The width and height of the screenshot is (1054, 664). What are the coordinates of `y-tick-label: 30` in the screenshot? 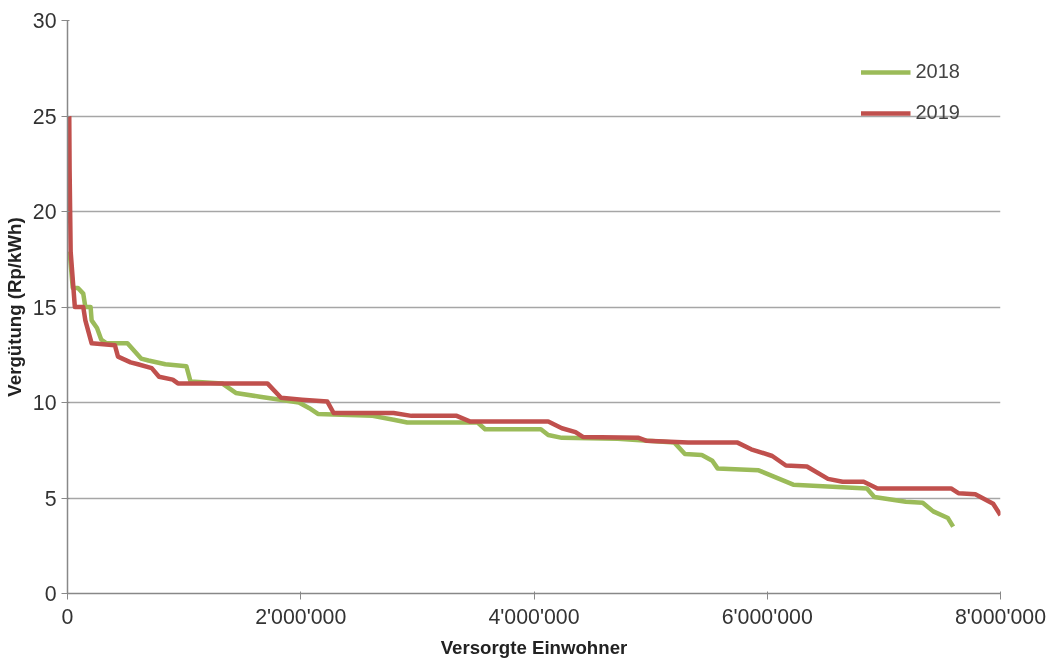 It's located at (44, 21).